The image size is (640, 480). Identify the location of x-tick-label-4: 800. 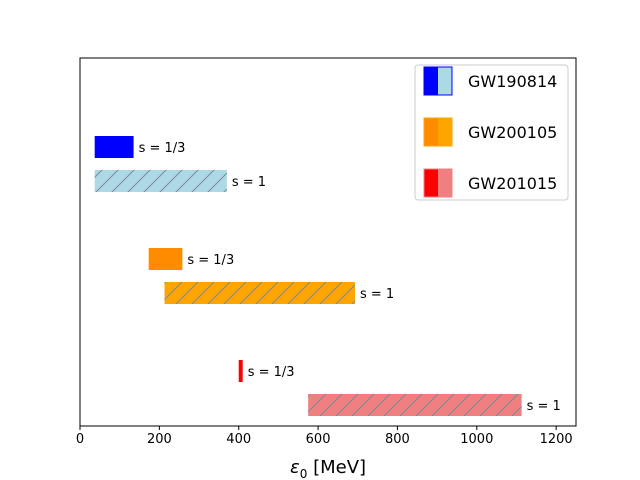
(397, 439).